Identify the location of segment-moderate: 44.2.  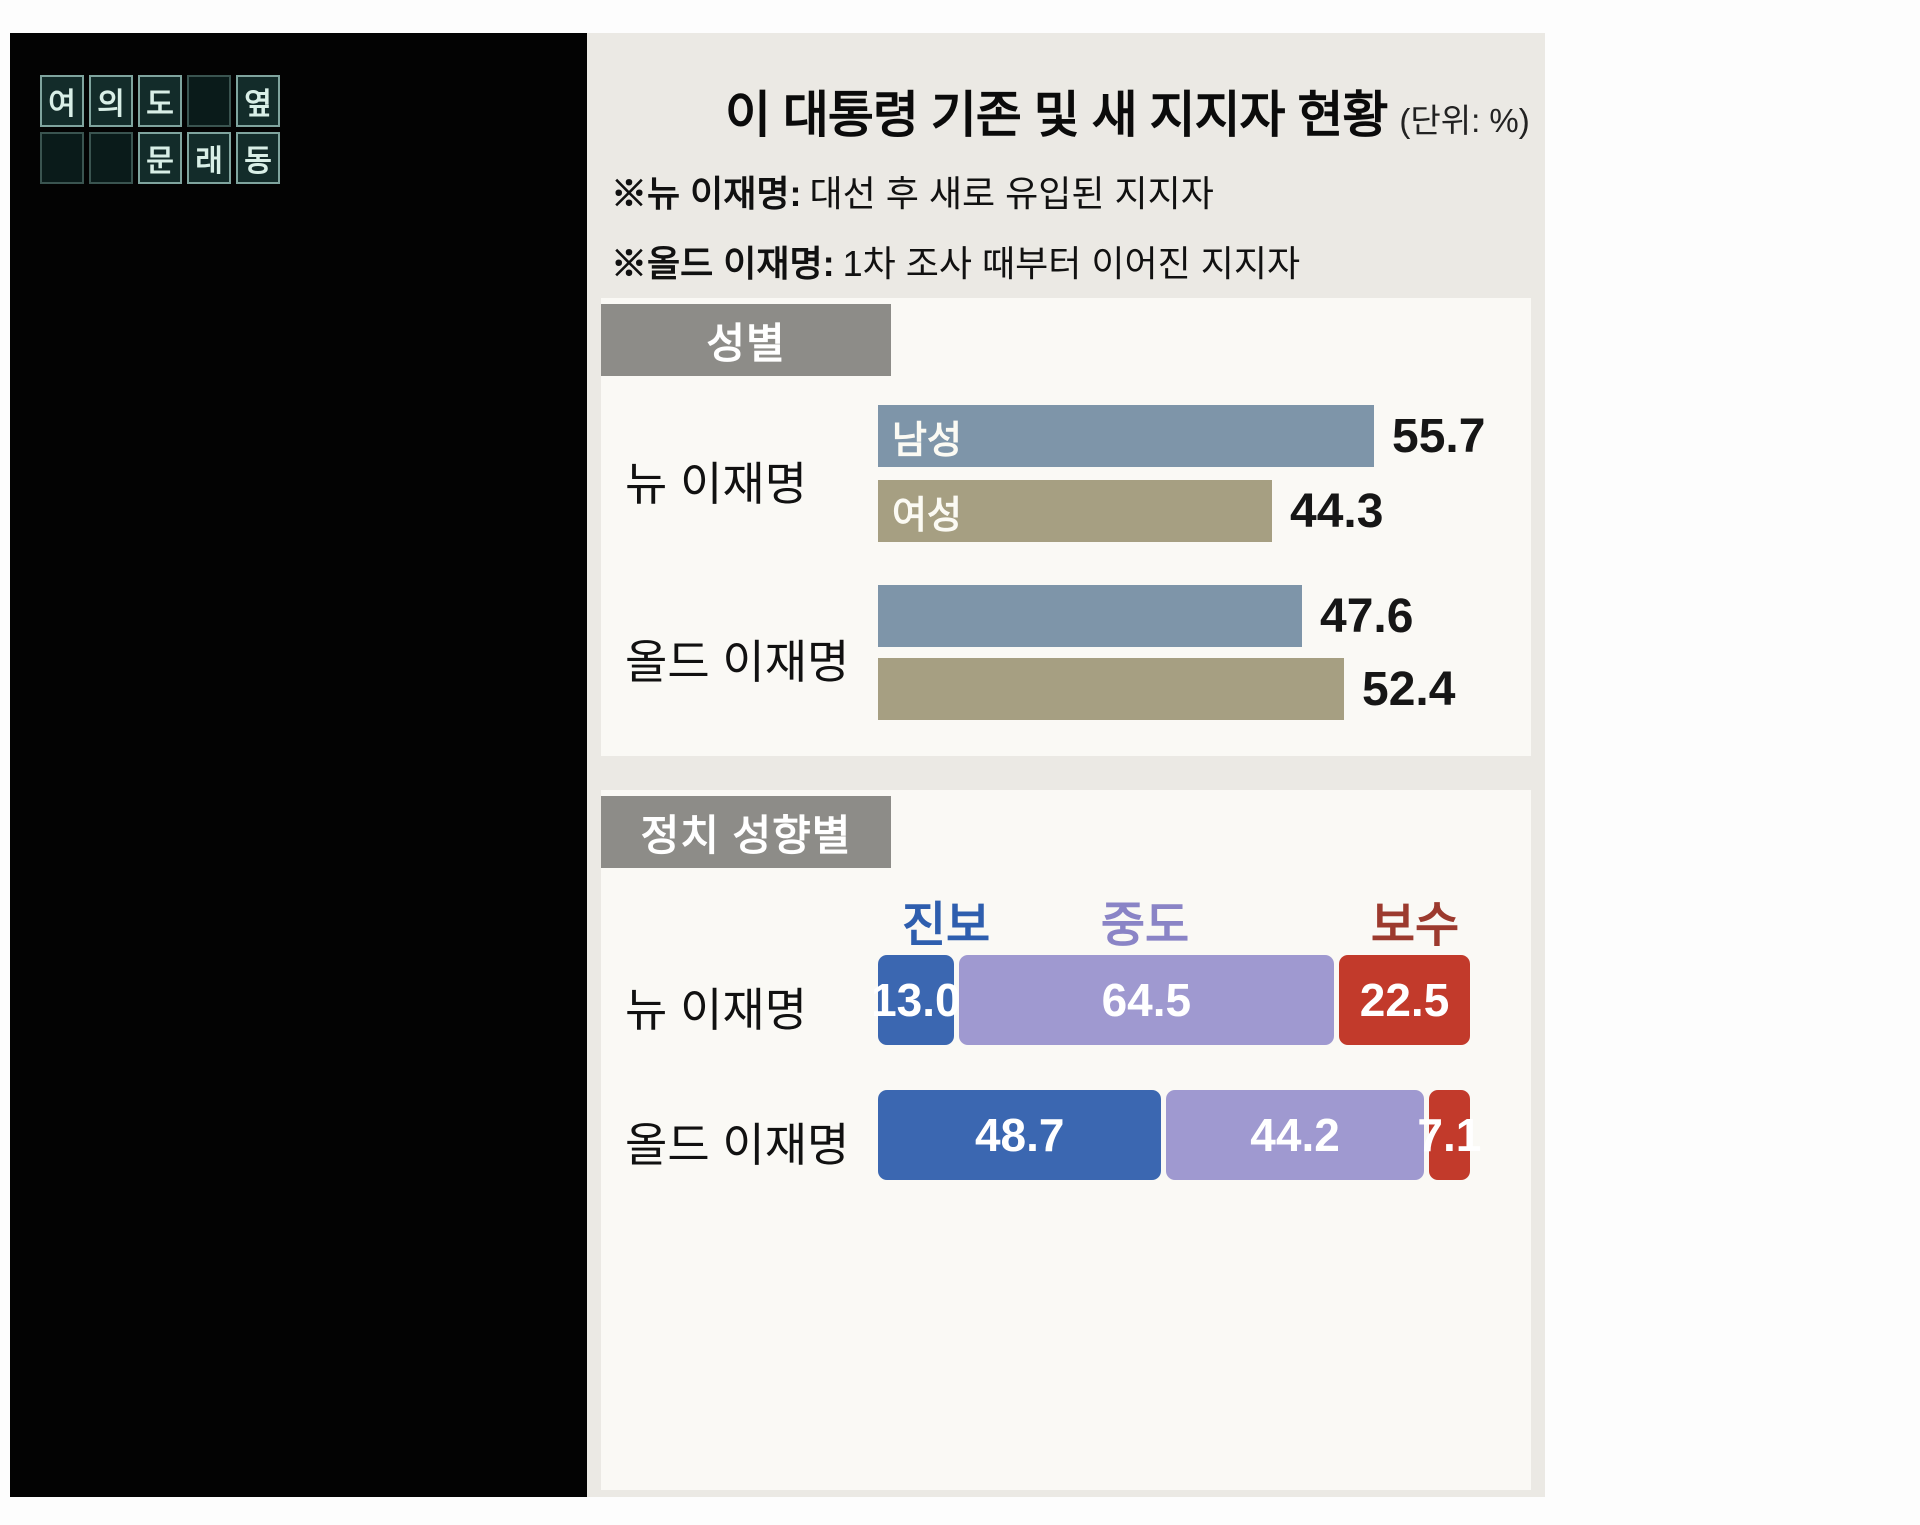
(1295, 1135).